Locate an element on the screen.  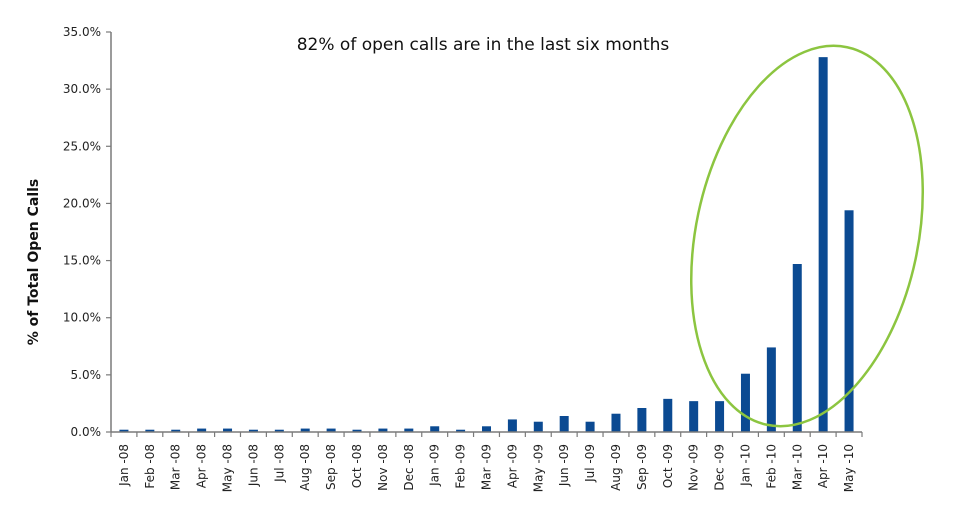
x-tick-label: May -09 is located at coordinates (538, 468).